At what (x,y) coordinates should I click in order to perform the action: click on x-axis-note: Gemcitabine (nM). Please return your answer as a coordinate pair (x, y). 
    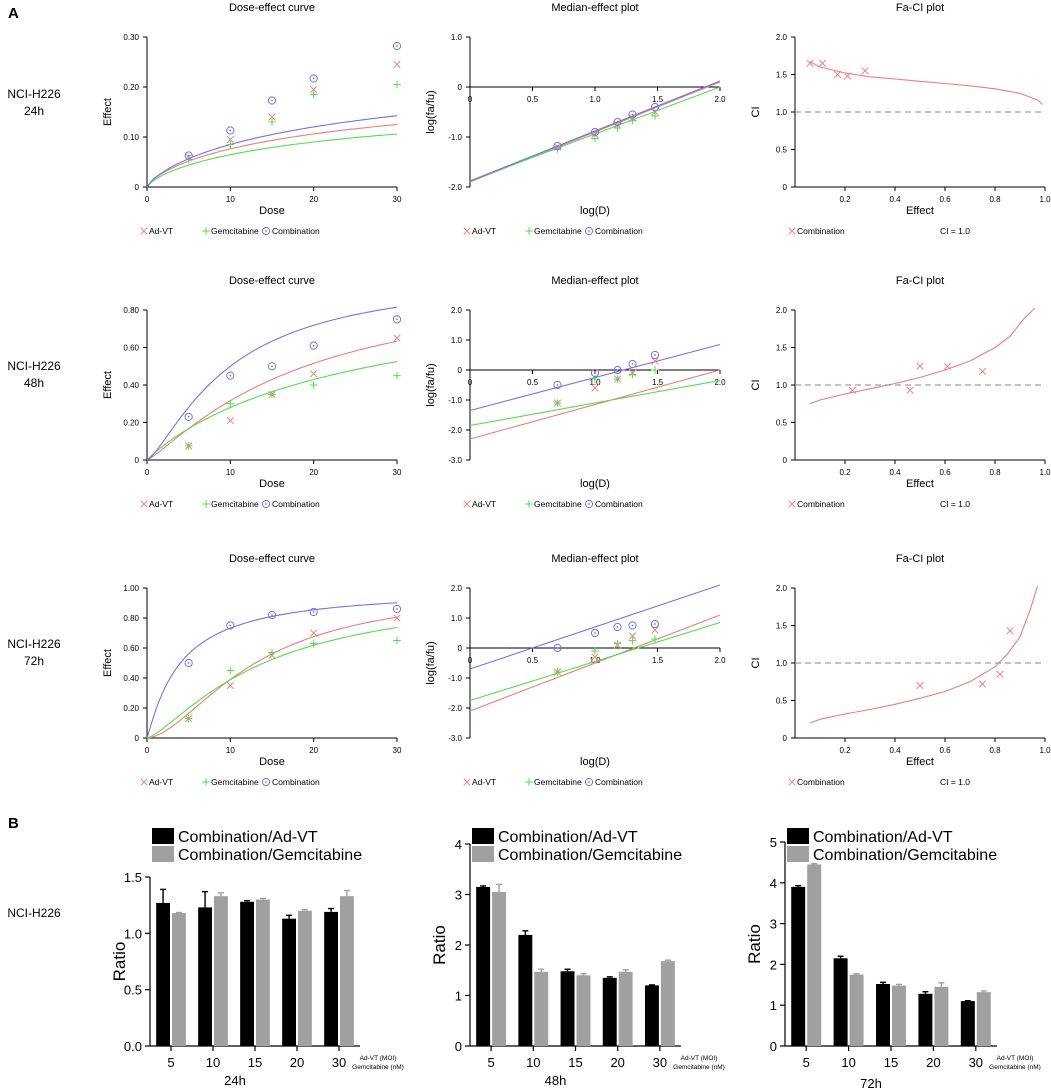
    Looking at the image, I should click on (378, 1067).